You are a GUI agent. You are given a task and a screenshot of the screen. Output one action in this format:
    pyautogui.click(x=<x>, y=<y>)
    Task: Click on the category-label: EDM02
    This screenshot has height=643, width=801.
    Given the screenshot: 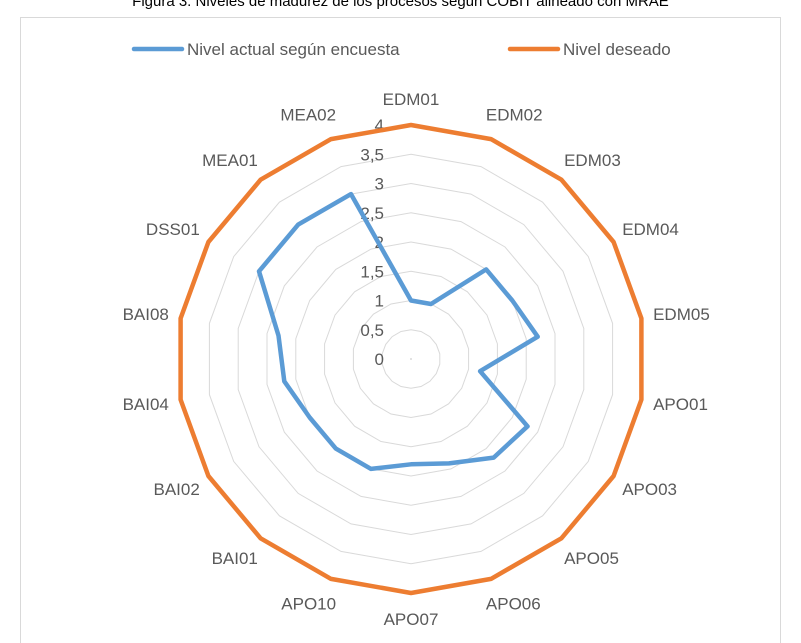 What is the action you would take?
    pyautogui.click(x=514, y=115)
    